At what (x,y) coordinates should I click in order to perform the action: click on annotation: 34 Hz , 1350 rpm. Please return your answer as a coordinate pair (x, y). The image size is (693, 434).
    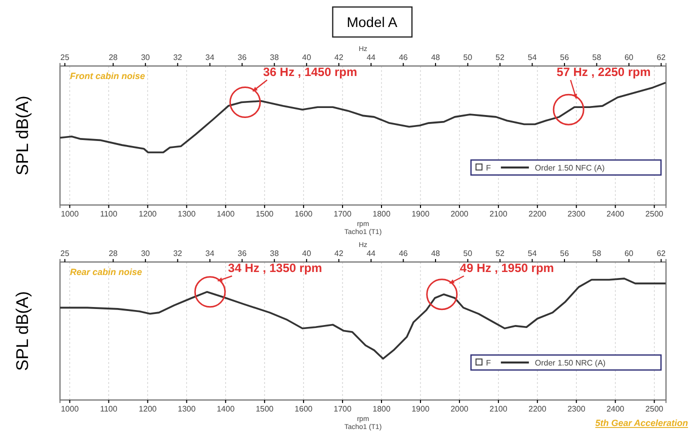
    Looking at the image, I should click on (275, 268).